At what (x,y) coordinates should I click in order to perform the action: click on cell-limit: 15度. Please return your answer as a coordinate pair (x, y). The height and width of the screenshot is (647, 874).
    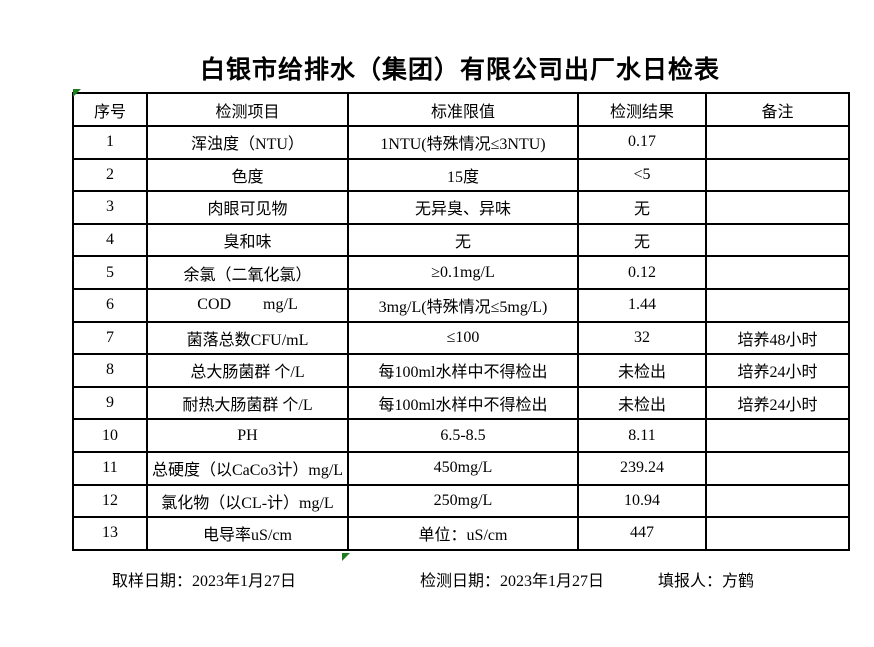
    Looking at the image, I should click on (463, 175).